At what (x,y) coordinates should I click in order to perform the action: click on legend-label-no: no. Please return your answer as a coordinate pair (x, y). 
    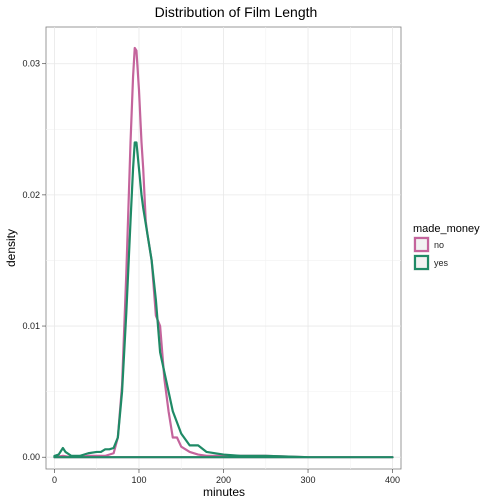
    Looking at the image, I should click on (439, 245).